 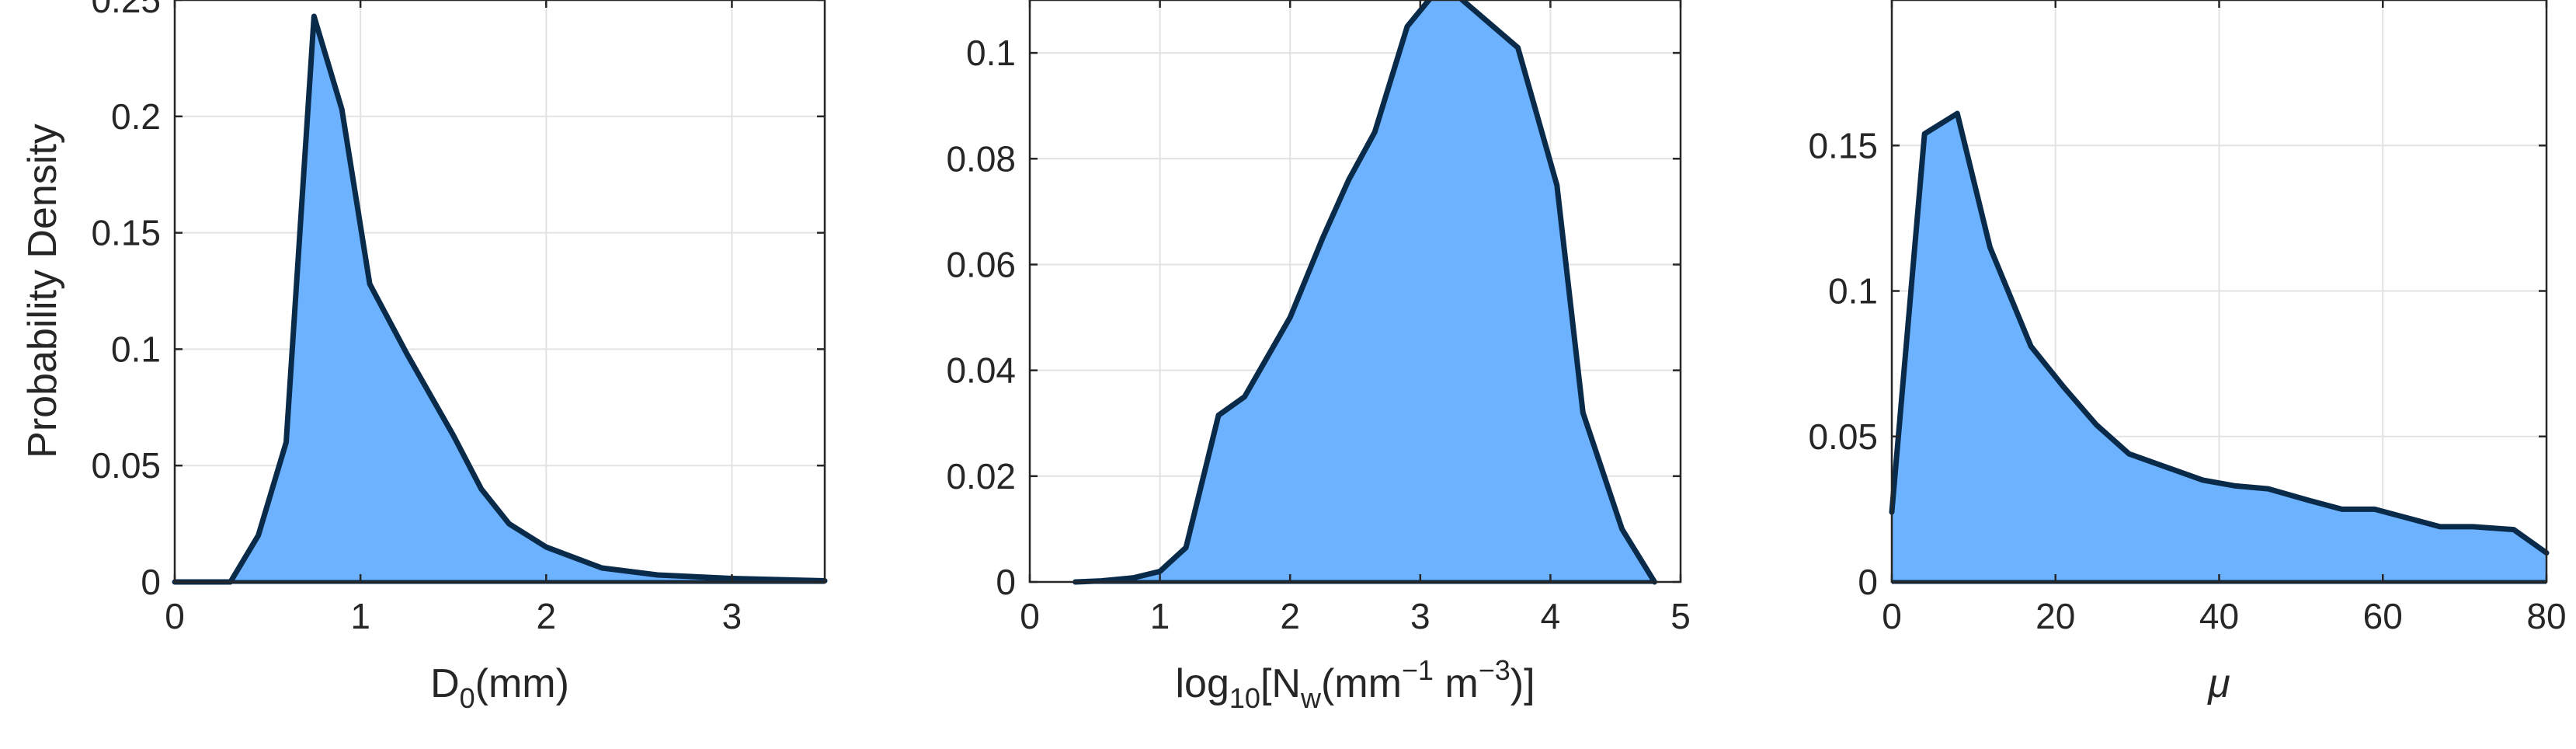 I want to click on x-axis-label-part: m, so click(x=1456, y=683).